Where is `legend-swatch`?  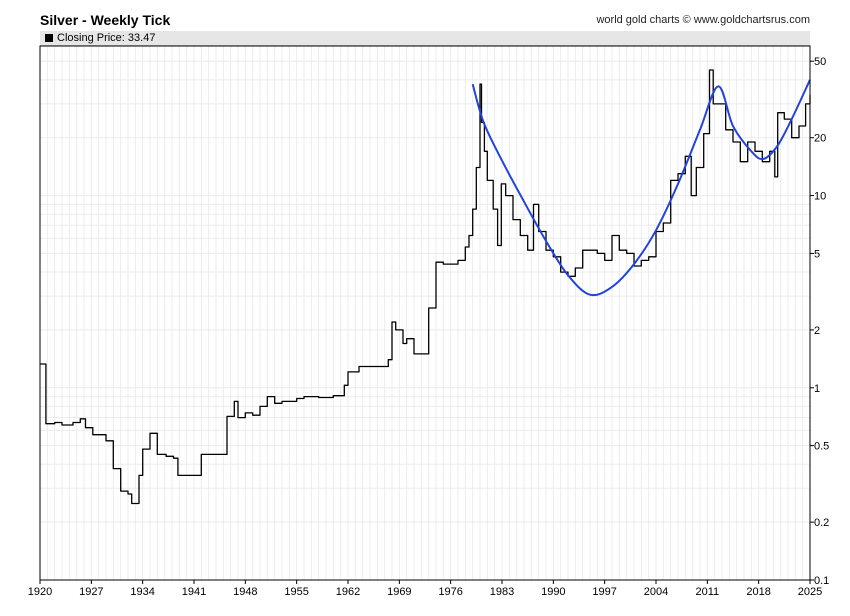 legend-swatch is located at coordinates (49, 38).